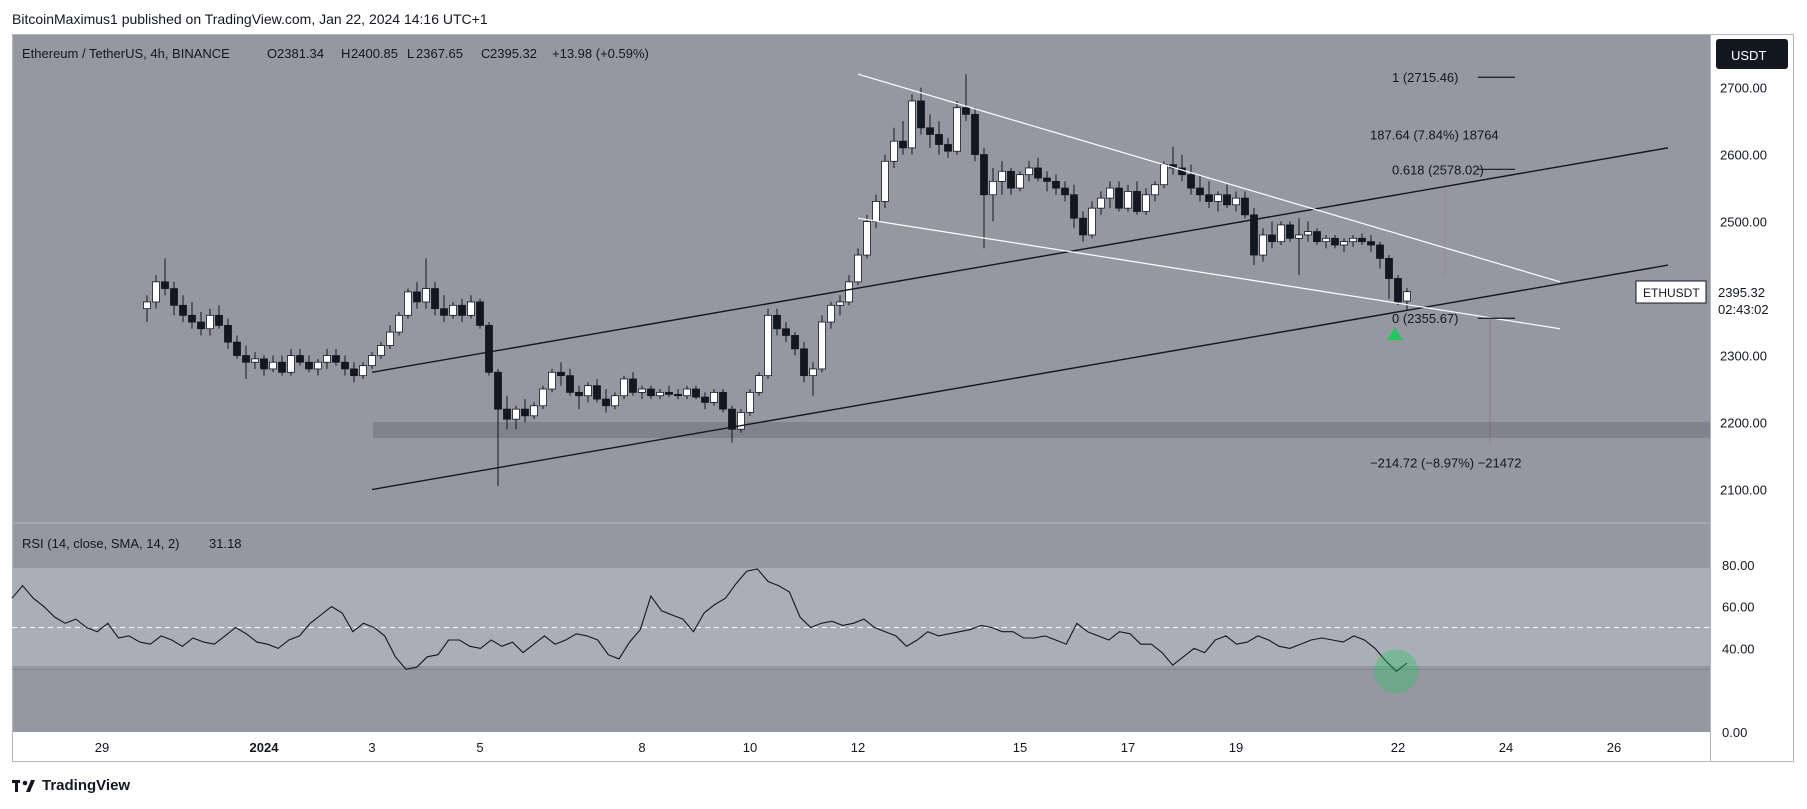 This screenshot has width=1807, height=809. What do you see at coordinates (1748, 55) in the screenshot?
I see `currency-button-label: USDT` at bounding box center [1748, 55].